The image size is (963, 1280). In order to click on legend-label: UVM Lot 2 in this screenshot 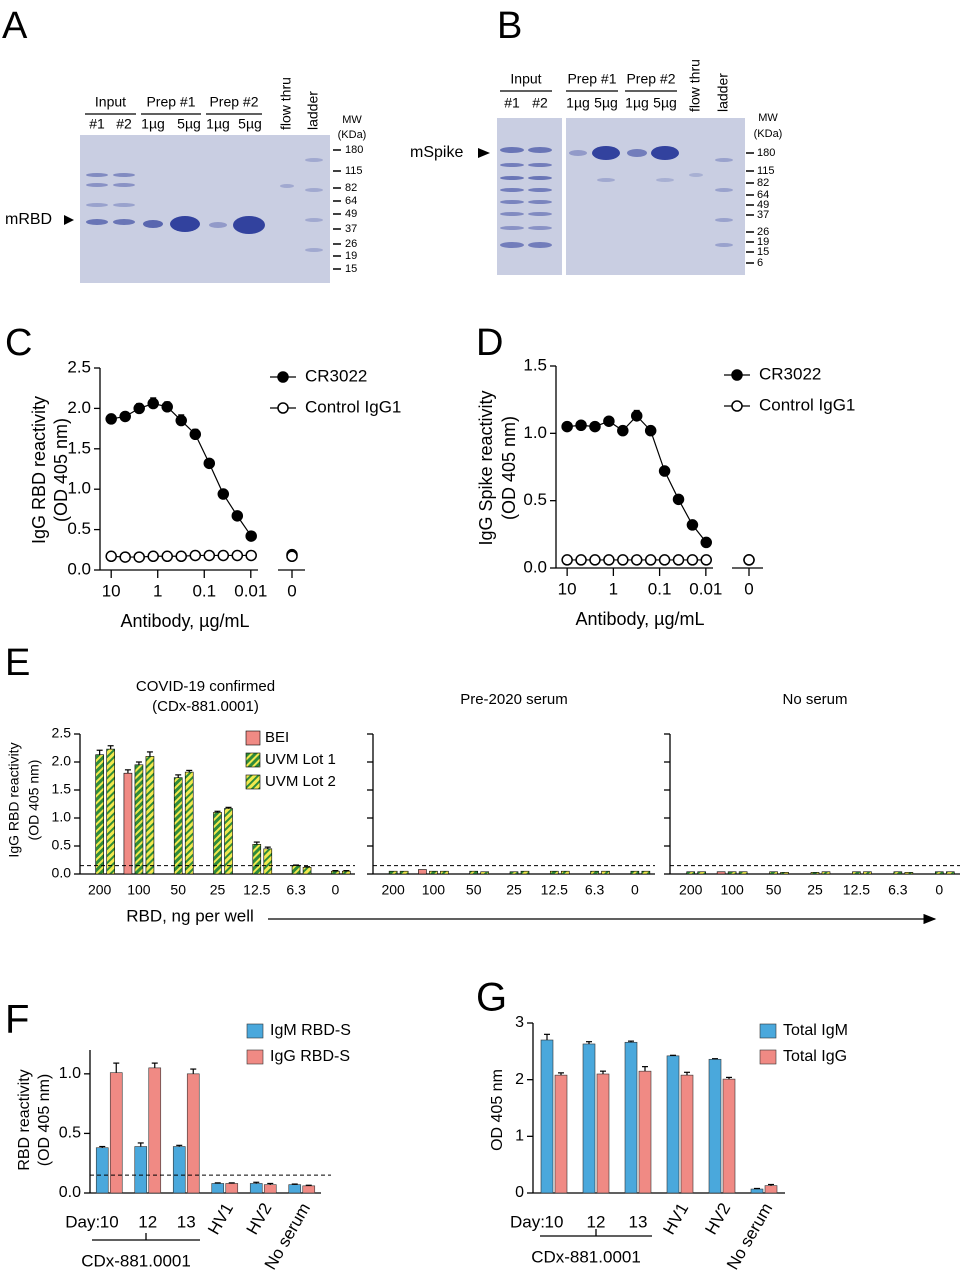, I will do `click(300, 781)`.